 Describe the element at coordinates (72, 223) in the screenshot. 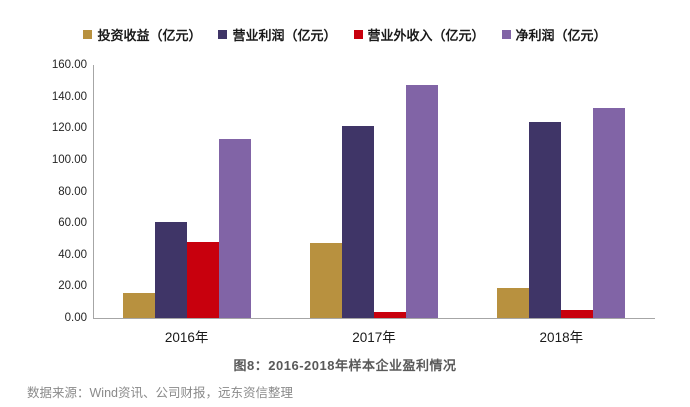

I see `y-axis-tick-label: 60.00` at that location.